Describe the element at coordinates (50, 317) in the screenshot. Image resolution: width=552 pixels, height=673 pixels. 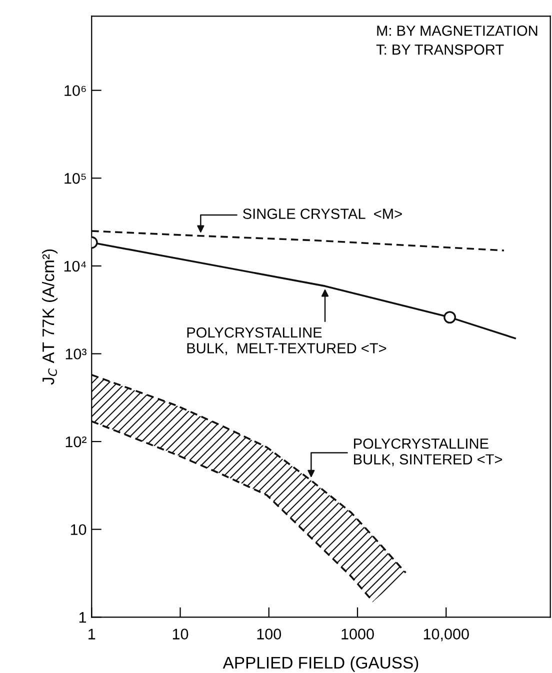
I see `y-axis-title: J$_{C}$ AT 77K (A/cm²)` at that location.